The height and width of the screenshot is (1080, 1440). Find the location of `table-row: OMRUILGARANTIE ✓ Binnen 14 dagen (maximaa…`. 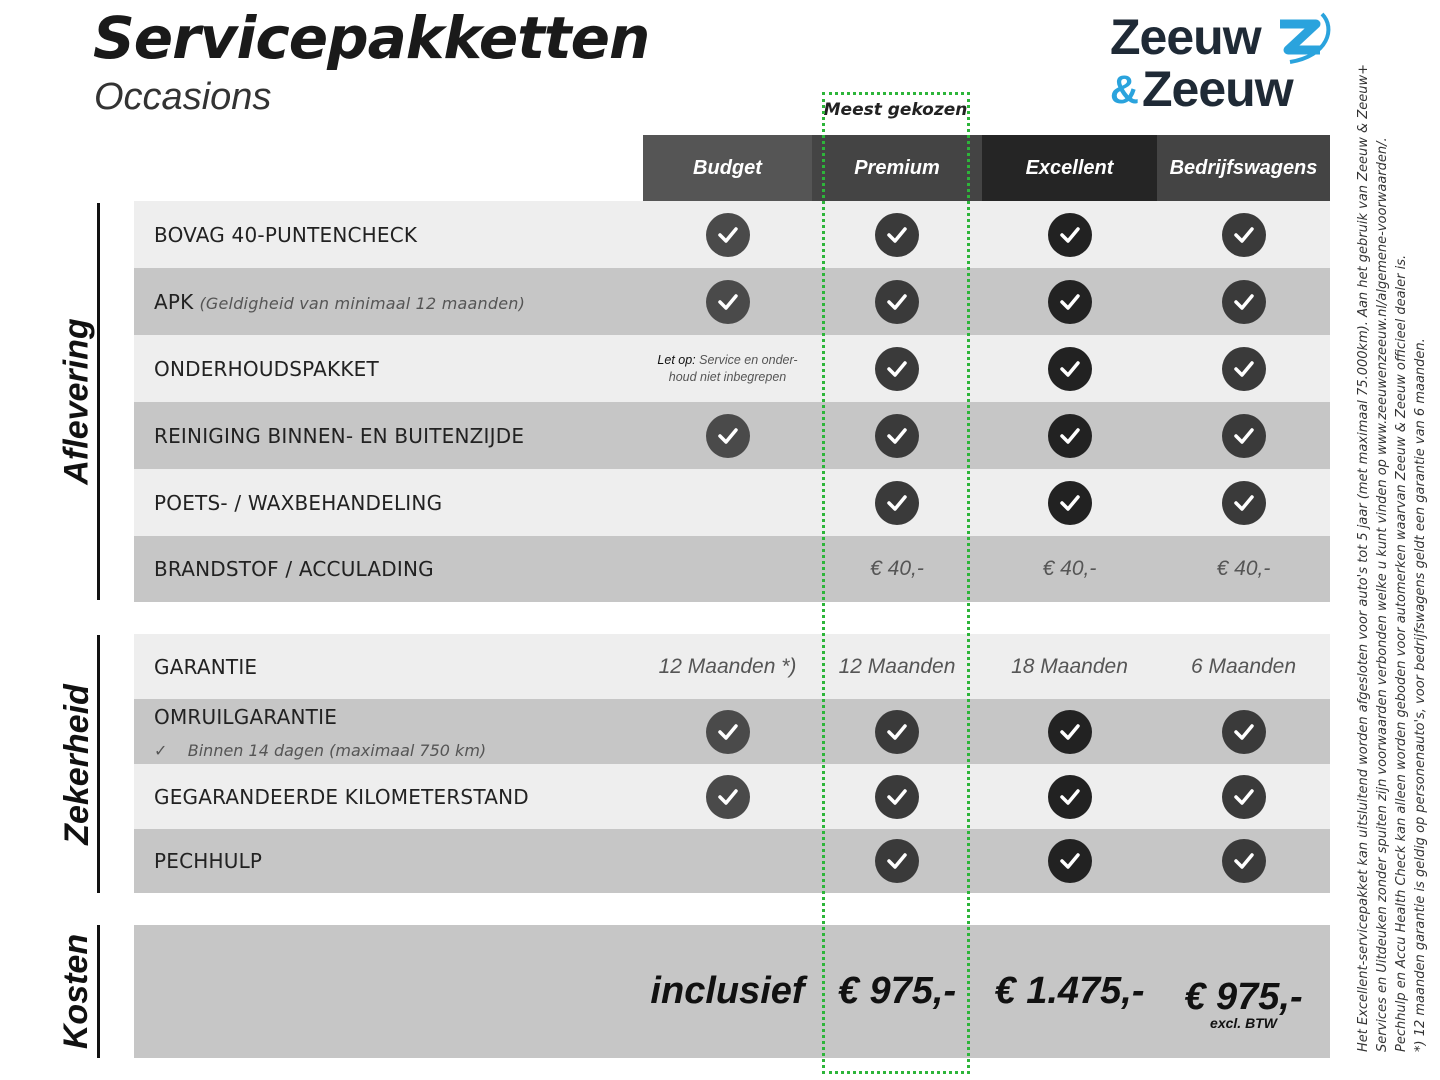

table-row: OMRUILGARANTIE ✓ Binnen 14 dagen (maximaa… is located at coordinates (732, 731).